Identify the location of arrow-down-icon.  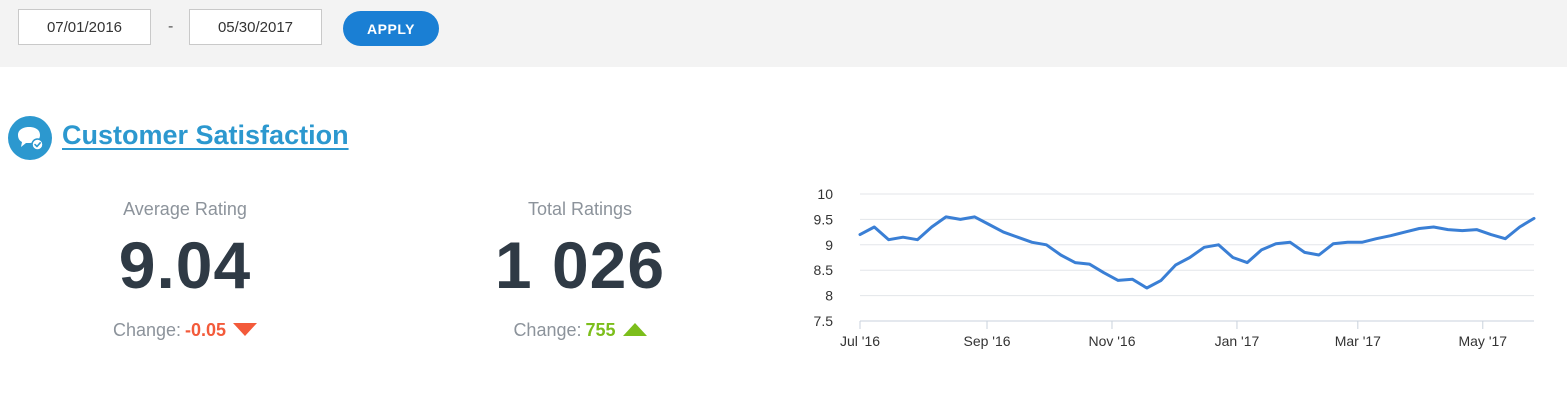
(245, 330).